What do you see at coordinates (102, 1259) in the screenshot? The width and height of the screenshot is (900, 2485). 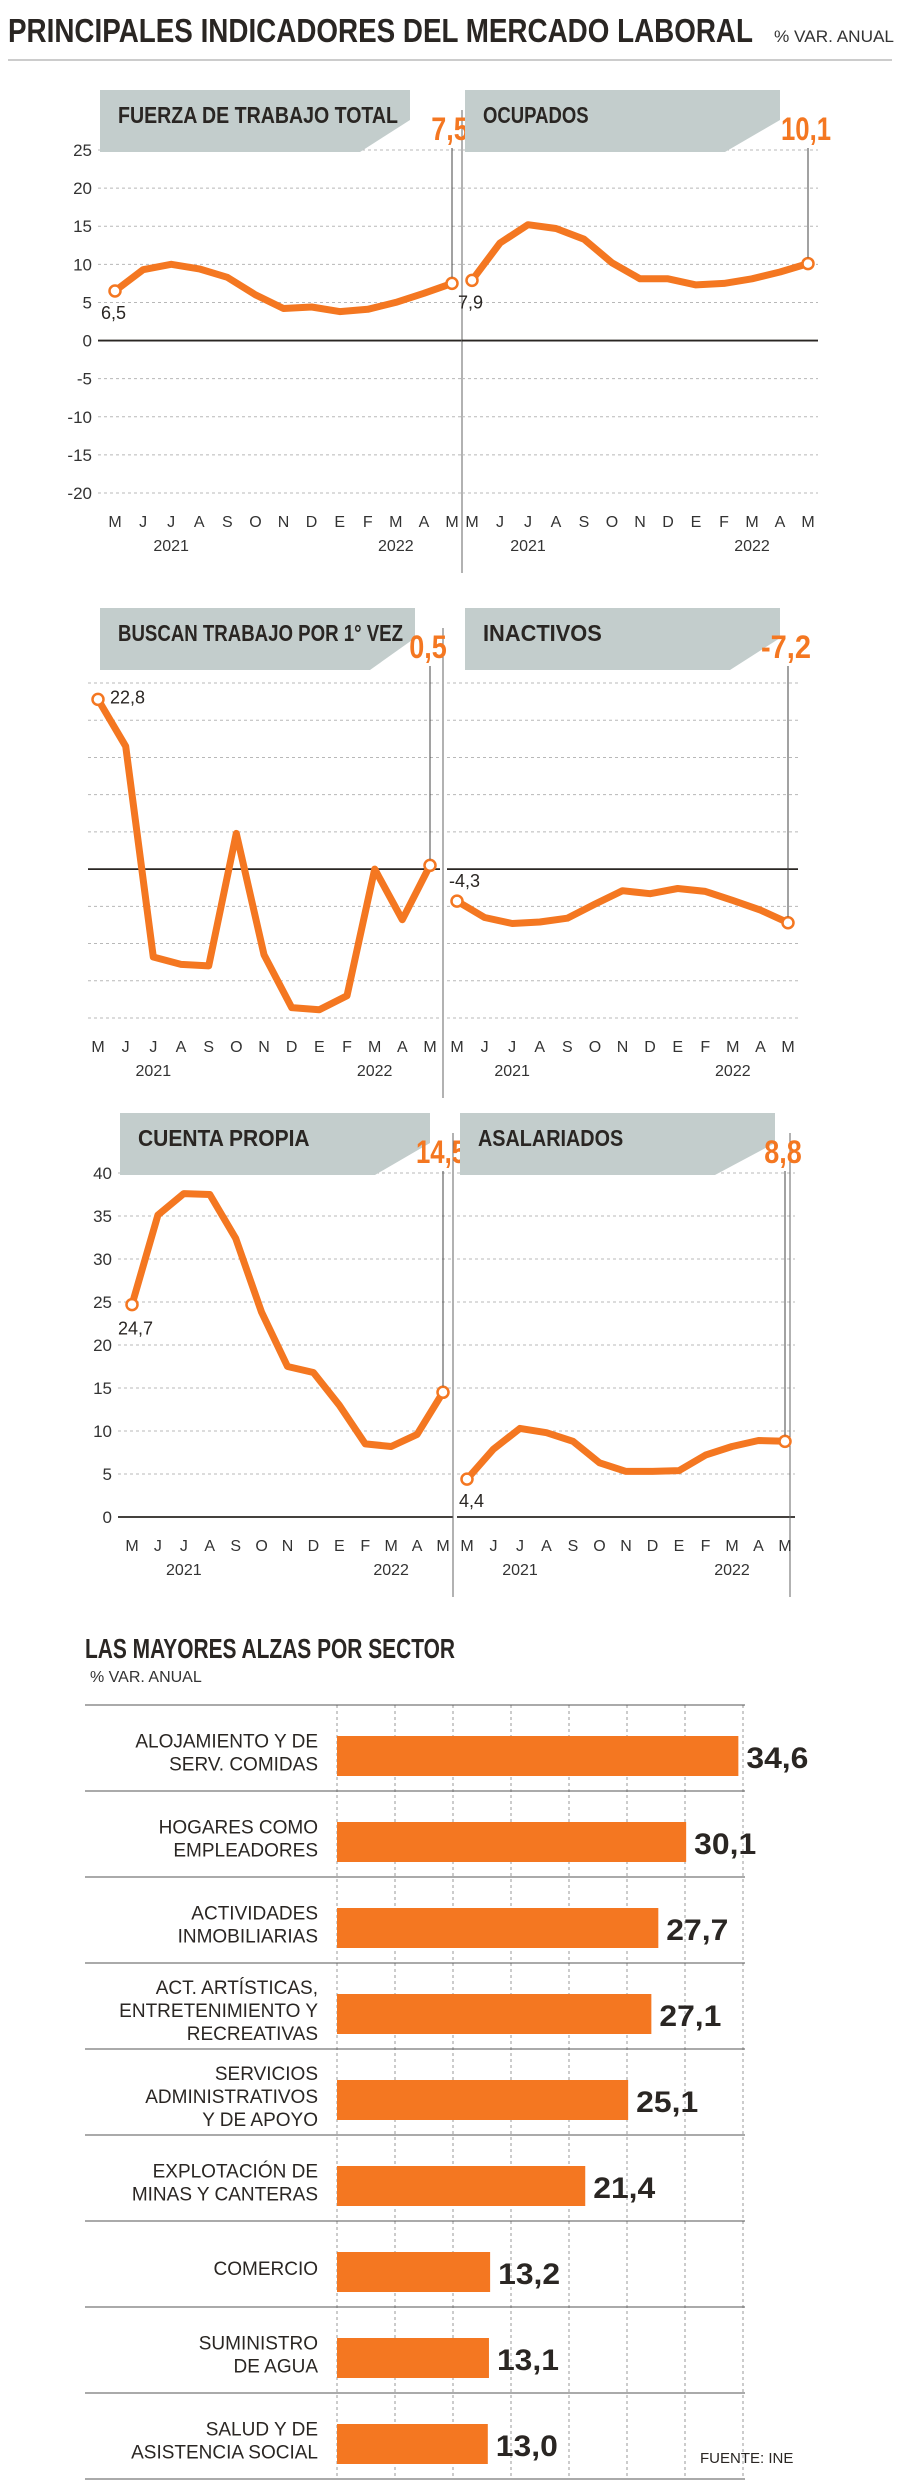 I see `y-tick-label: 30` at bounding box center [102, 1259].